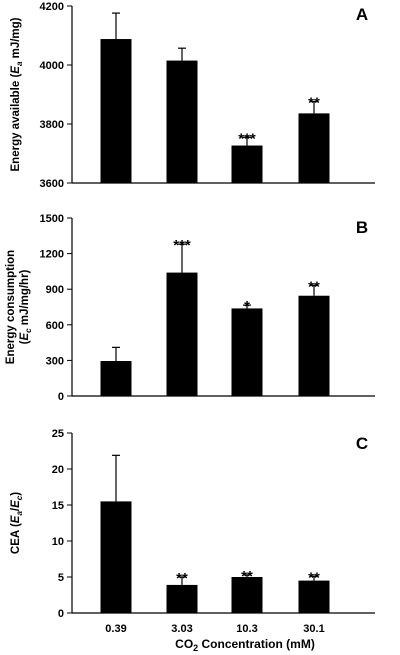 This screenshot has width=400, height=655. I want to click on y-tick-label: 900, so click(55, 290).